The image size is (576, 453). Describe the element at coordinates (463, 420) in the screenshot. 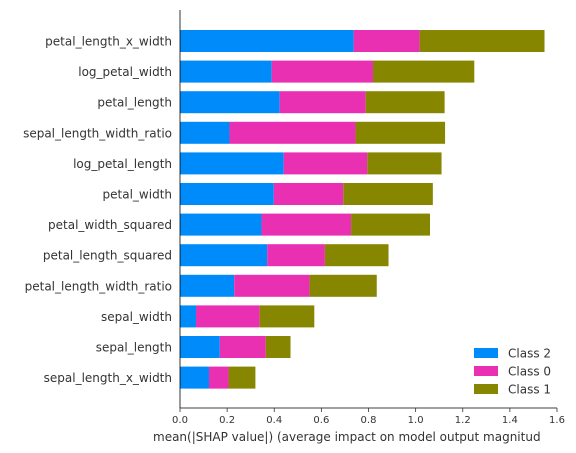

I see `x-tick-label: 1.2` at that location.